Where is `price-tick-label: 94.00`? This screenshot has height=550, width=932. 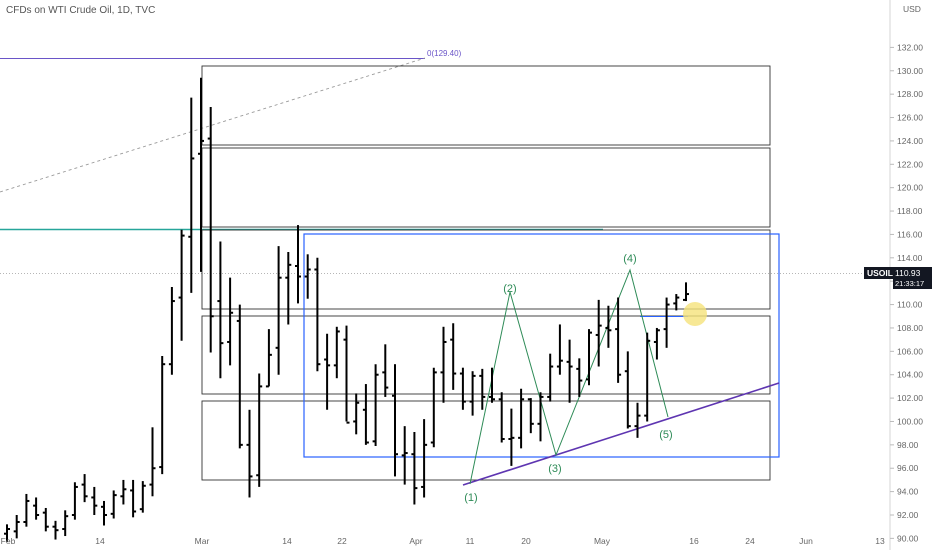 price-tick-label: 94.00 is located at coordinates (908, 492).